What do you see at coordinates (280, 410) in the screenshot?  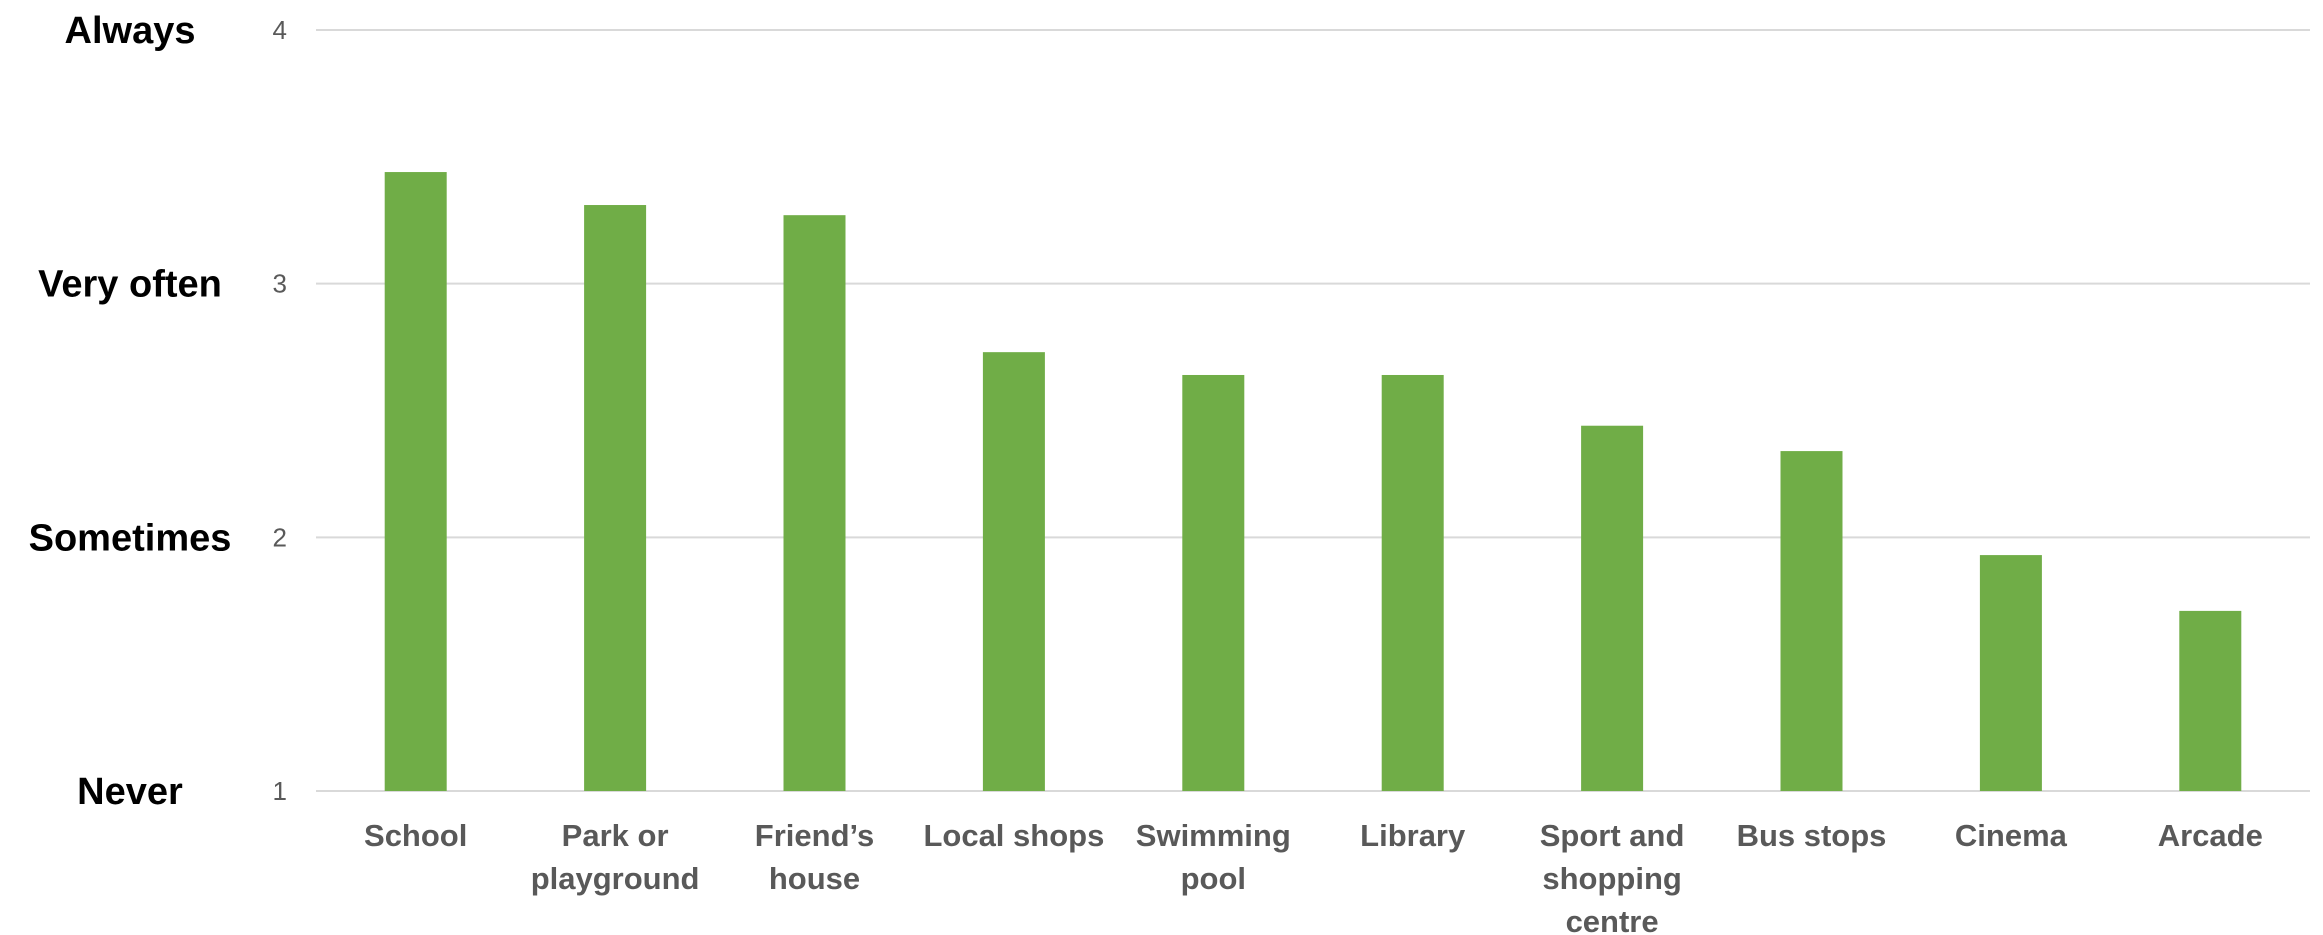 I see `y-tick-labels: 1 2 3 4` at bounding box center [280, 410].